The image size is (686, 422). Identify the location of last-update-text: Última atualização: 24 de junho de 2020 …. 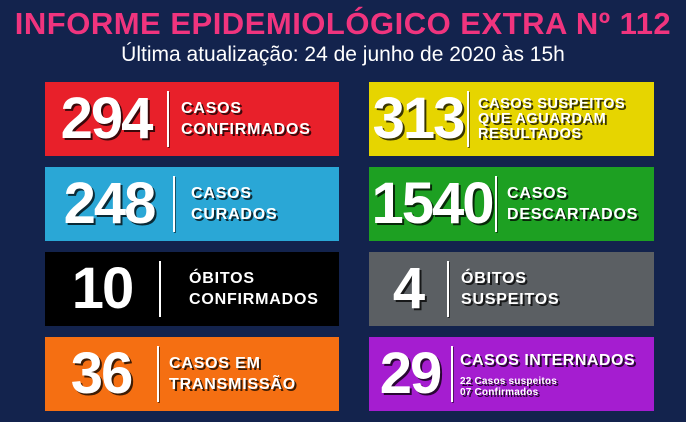
(343, 54).